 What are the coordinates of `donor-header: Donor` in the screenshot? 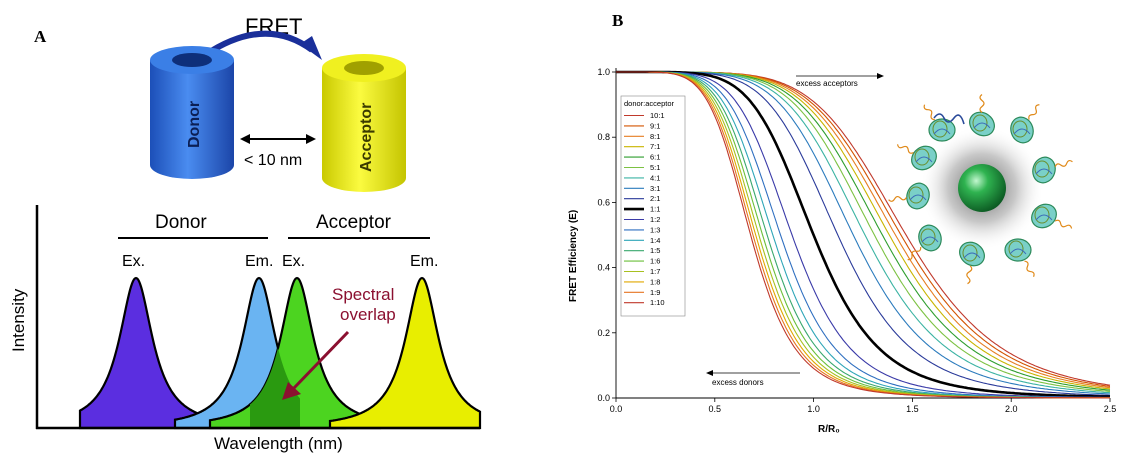 It's located at (181, 222).